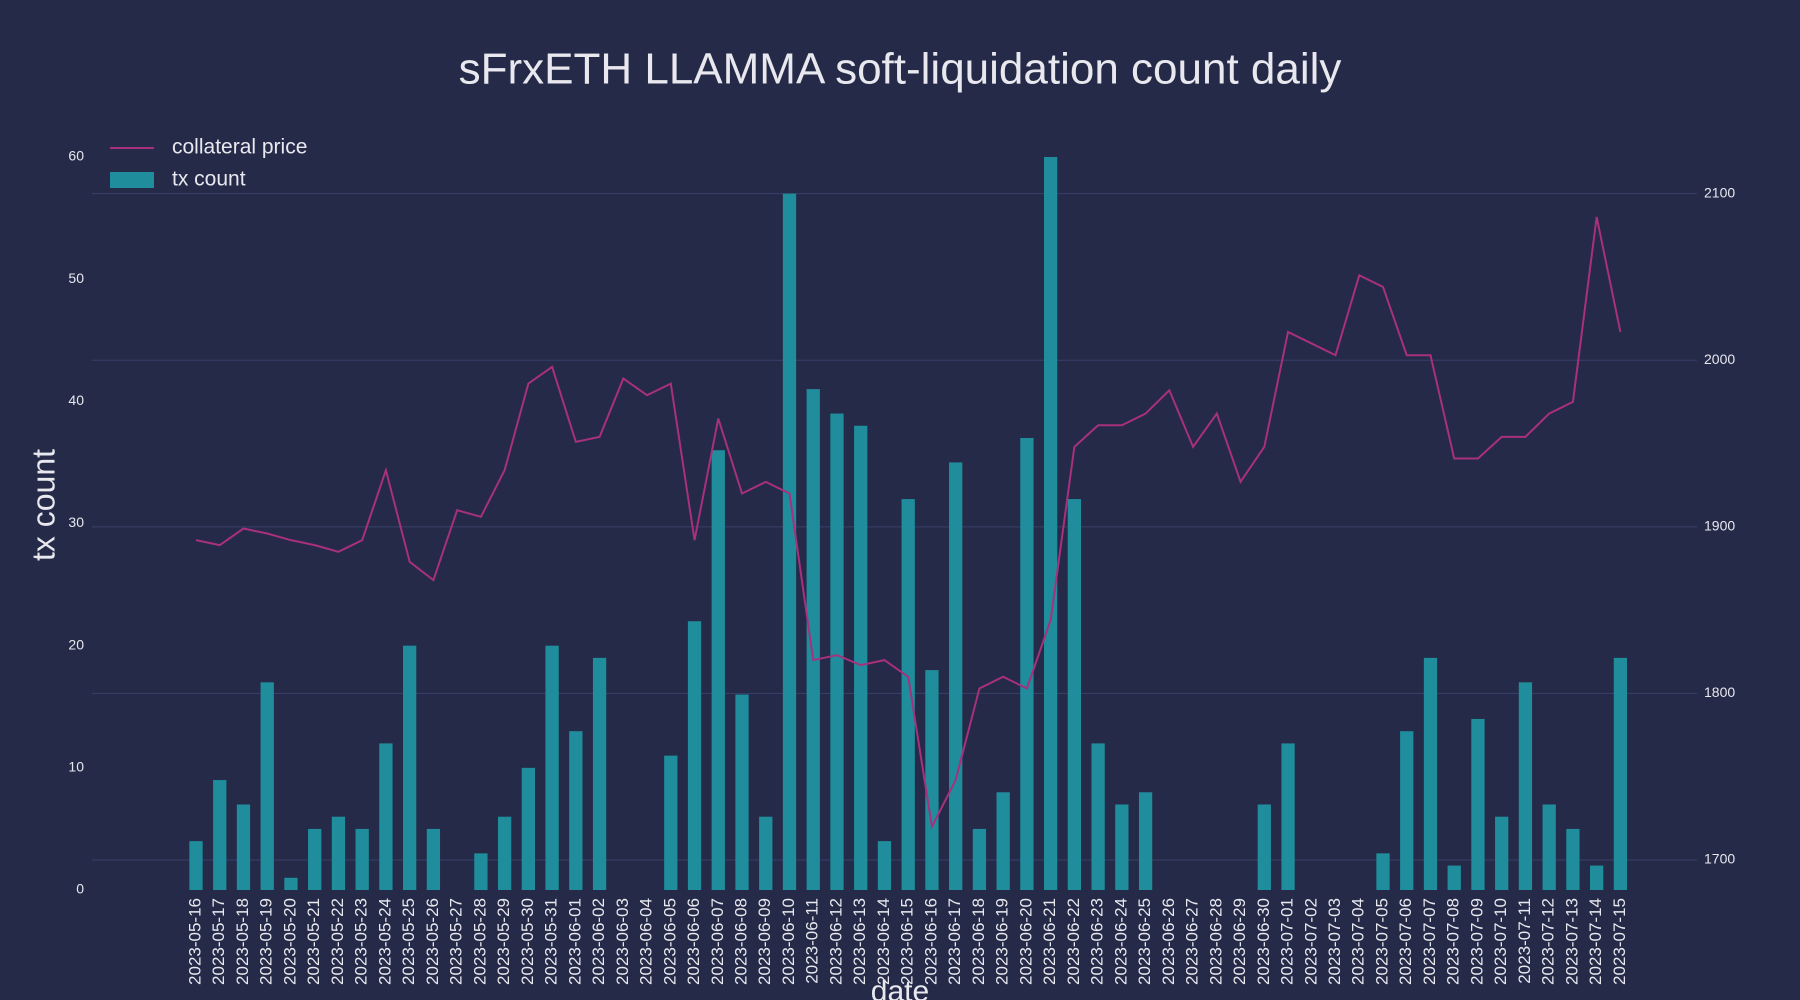 The height and width of the screenshot is (1000, 1800). Describe the element at coordinates (242, 941) in the screenshot. I see `x-tick-label: 2023-05-18` at that location.